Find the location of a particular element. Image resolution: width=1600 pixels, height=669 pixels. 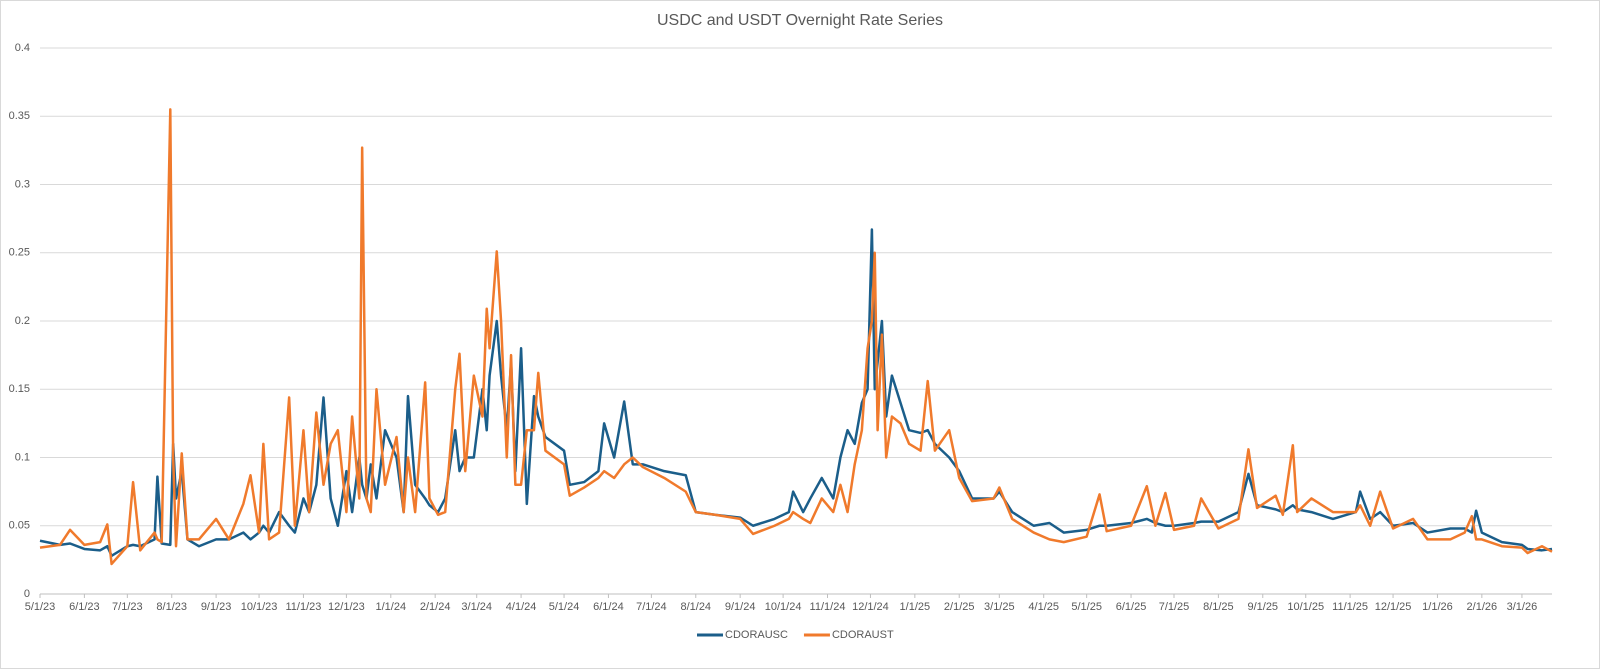

x-tick-label: 6/1/23 is located at coordinates (84, 607).